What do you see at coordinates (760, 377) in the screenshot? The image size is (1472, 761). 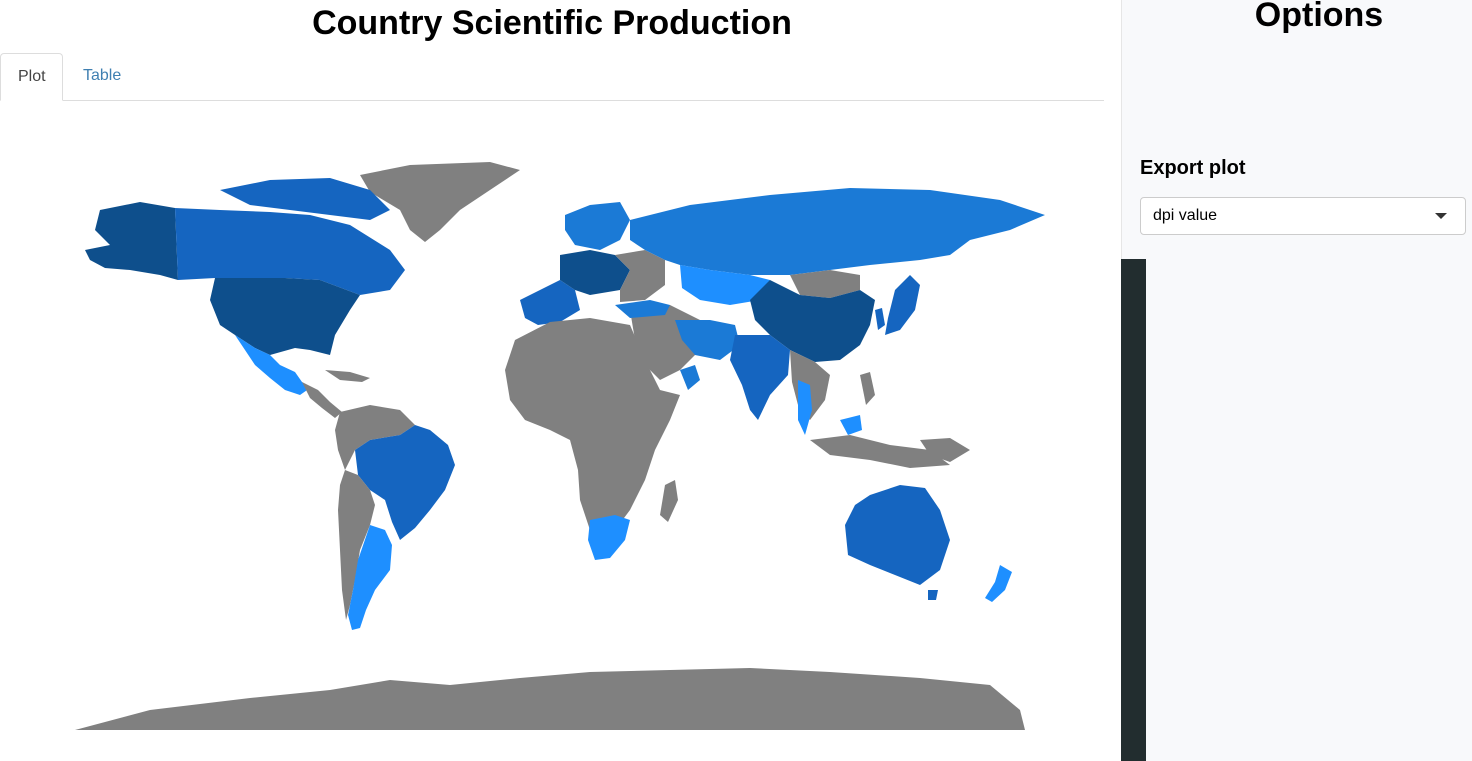 I see `map-india` at bounding box center [760, 377].